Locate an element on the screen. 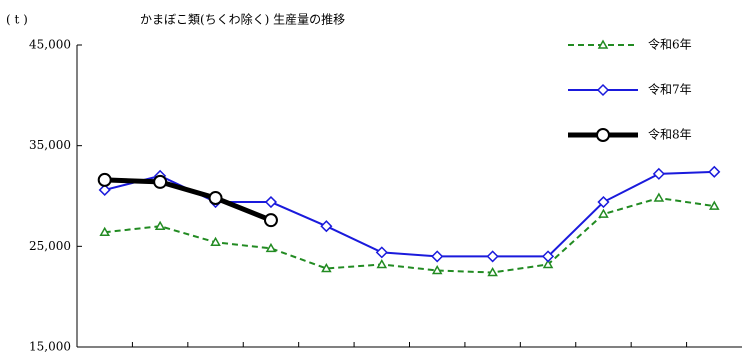 The height and width of the screenshot is (356, 754). series-line is located at coordinates (188, 200).